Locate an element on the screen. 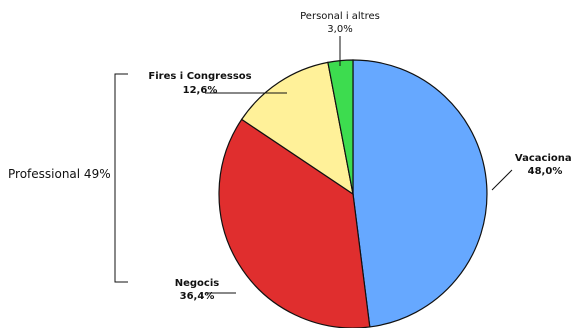 Image resolution: width=572 pixels, height=328 pixels. slice-fires-i-congressos is located at coordinates (297, 128).